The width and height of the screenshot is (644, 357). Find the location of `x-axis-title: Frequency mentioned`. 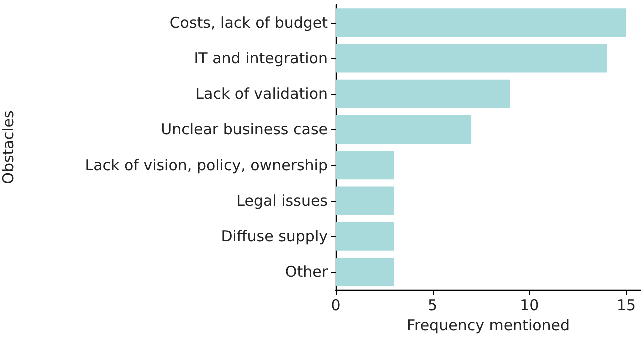

x-axis-title: Frequency mentioned is located at coordinates (488, 325).